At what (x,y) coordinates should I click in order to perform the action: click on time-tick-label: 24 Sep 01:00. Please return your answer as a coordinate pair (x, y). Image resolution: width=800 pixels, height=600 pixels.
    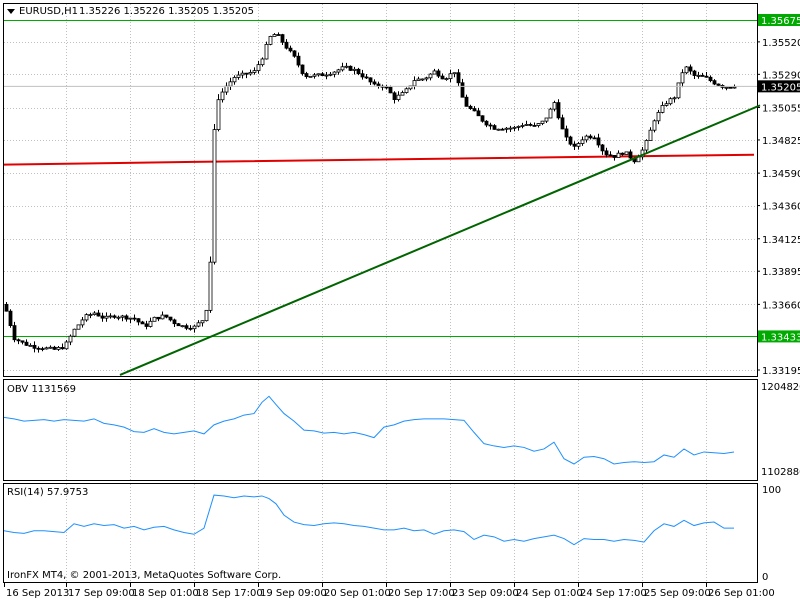
    Looking at the image, I should click on (549, 593).